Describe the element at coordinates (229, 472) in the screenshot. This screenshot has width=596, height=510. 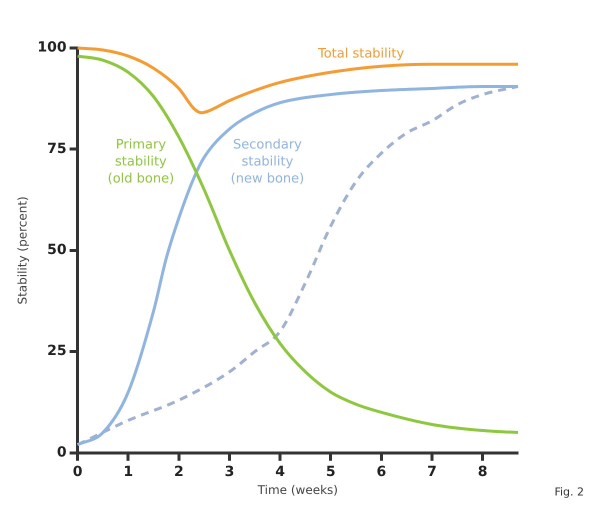
I see `x-tick-label: 3` at that location.